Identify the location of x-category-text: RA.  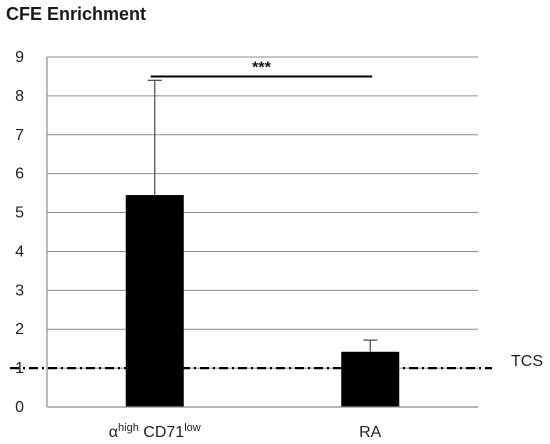
(370, 432).